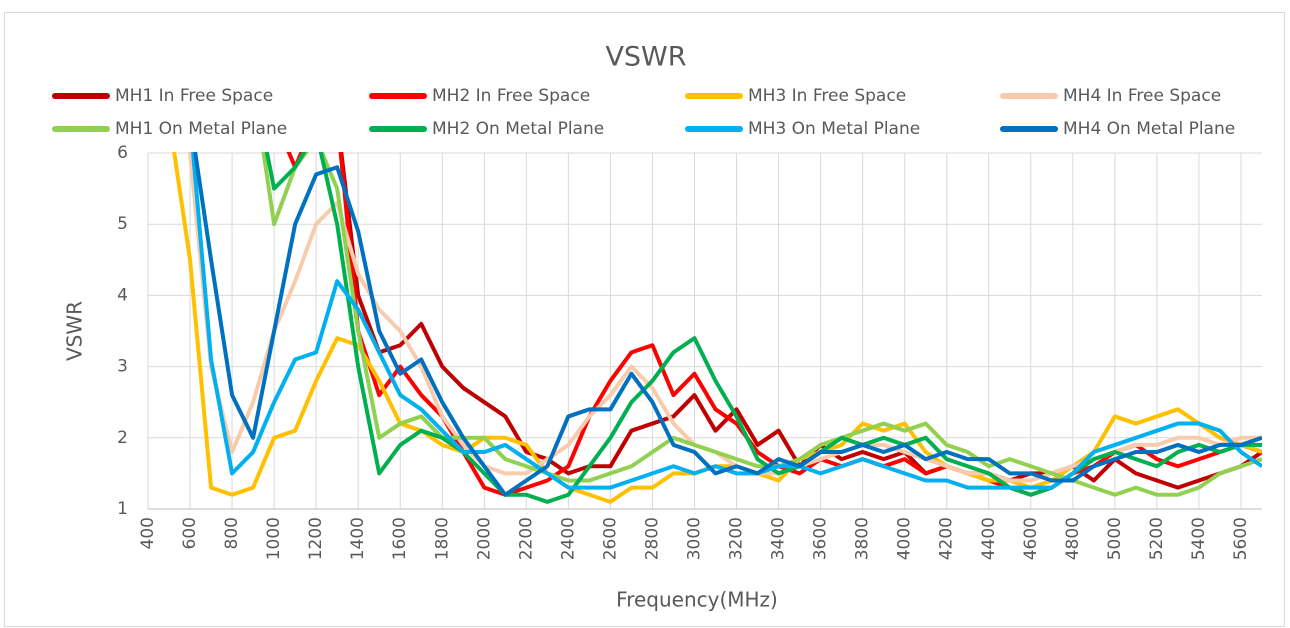 This screenshot has height=628, width=1290. What do you see at coordinates (652, 538) in the screenshot?
I see `x-tick-label: 2800` at bounding box center [652, 538].